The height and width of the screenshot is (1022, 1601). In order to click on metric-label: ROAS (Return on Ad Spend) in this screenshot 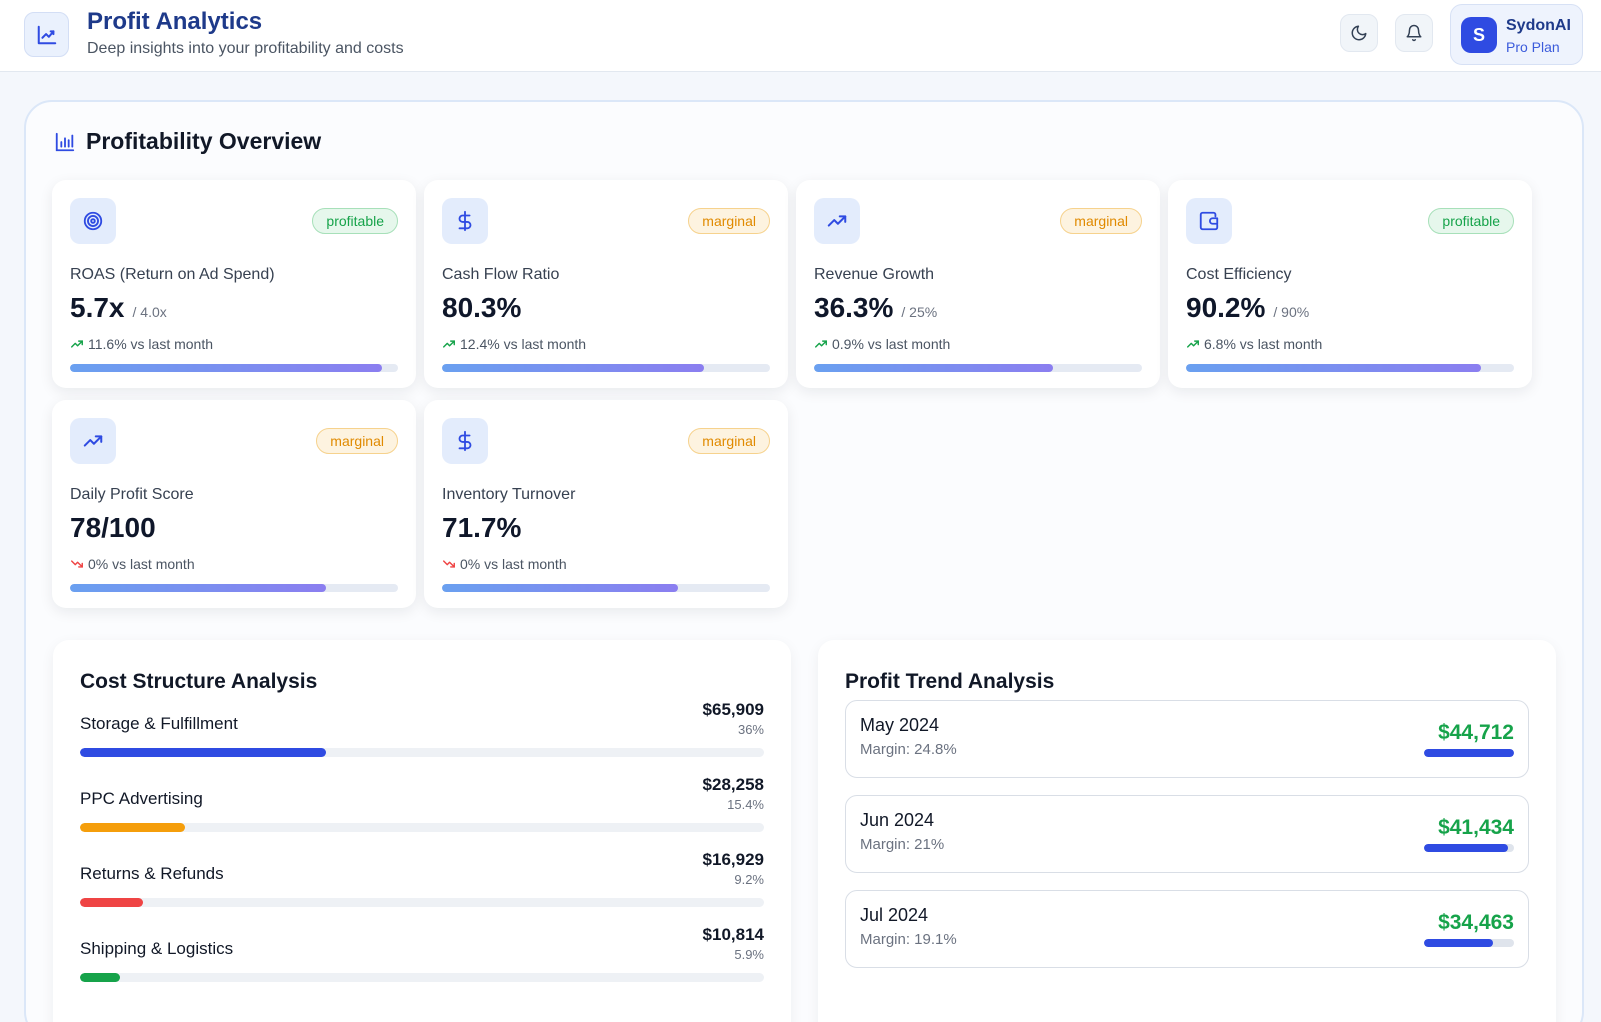, I will do `click(172, 274)`.